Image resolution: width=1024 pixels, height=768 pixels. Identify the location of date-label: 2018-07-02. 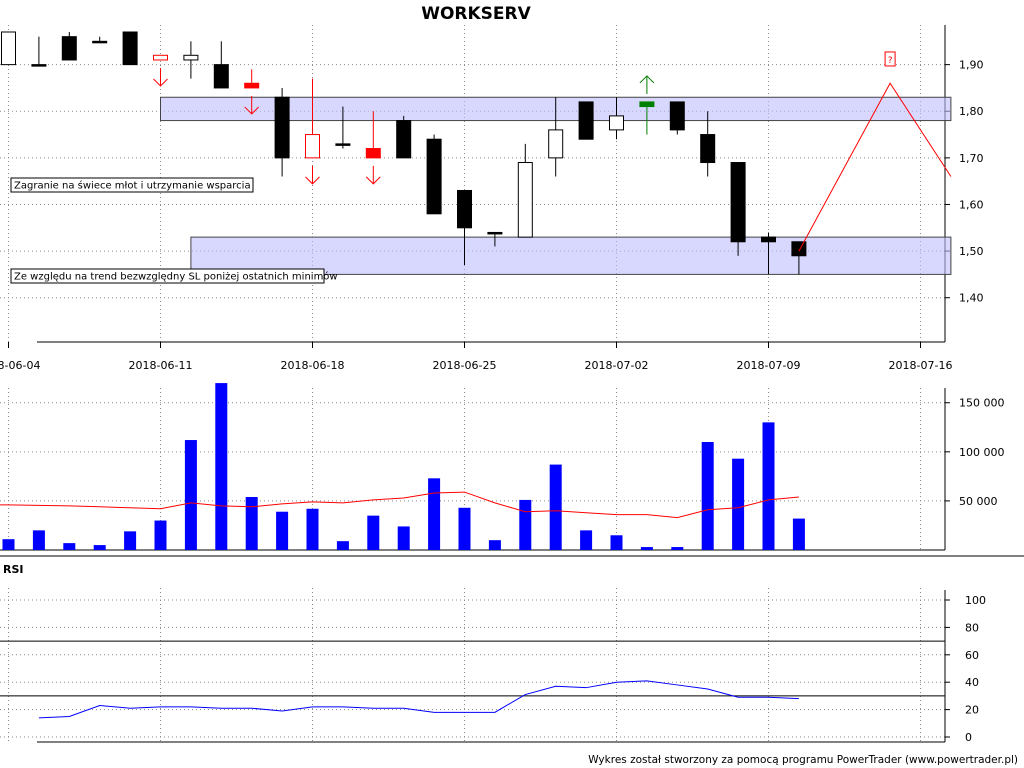
(617, 365).